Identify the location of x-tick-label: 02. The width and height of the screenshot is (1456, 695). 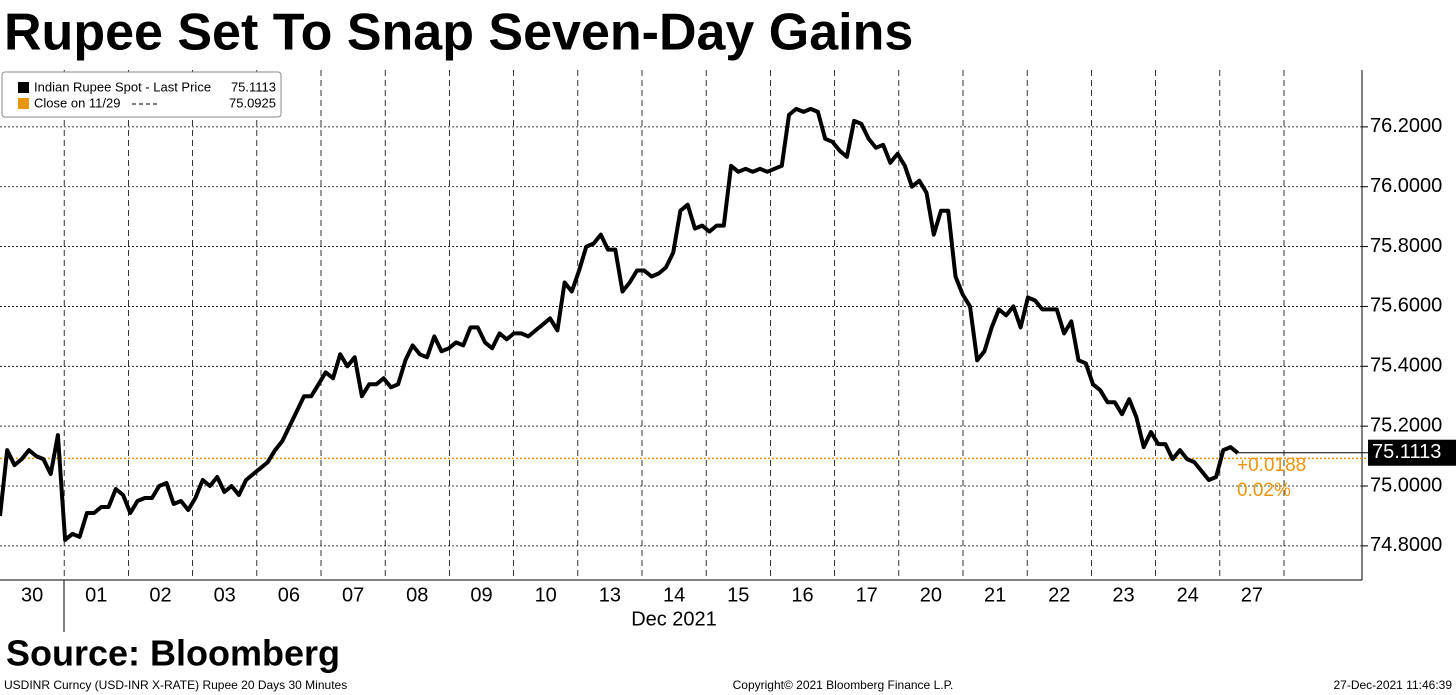
(160, 595).